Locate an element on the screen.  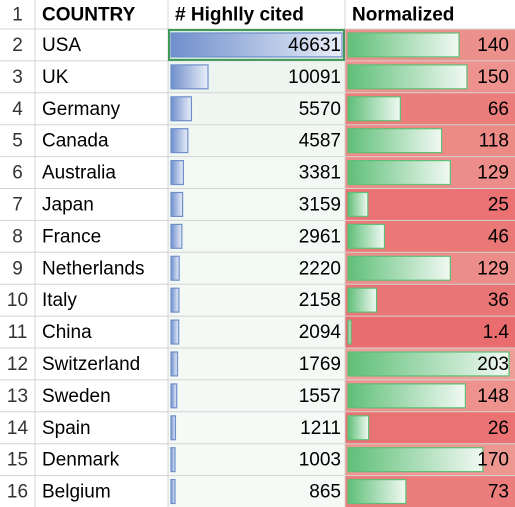
column-header: Normalized is located at coordinates (403, 15).